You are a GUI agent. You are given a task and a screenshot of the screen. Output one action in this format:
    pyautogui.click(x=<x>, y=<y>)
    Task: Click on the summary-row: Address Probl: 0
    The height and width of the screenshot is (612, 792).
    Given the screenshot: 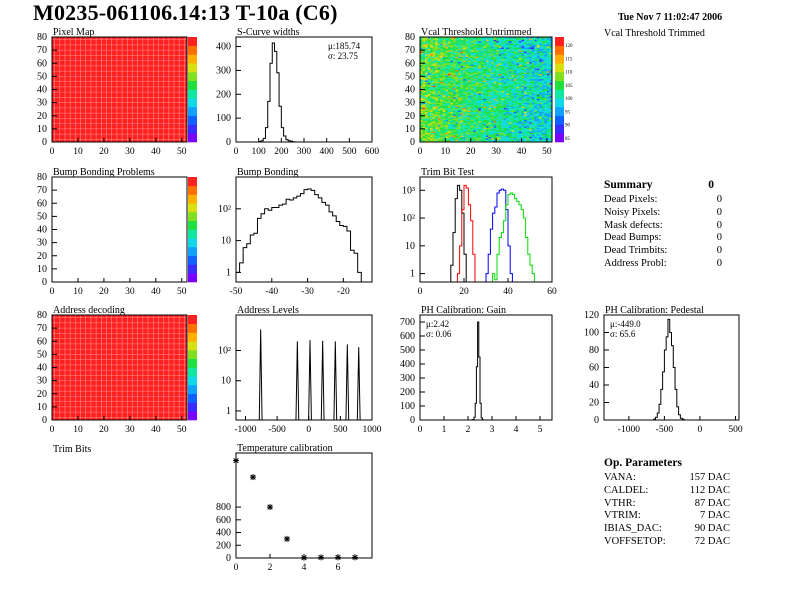 What is the action you would take?
    pyautogui.click(x=663, y=264)
    